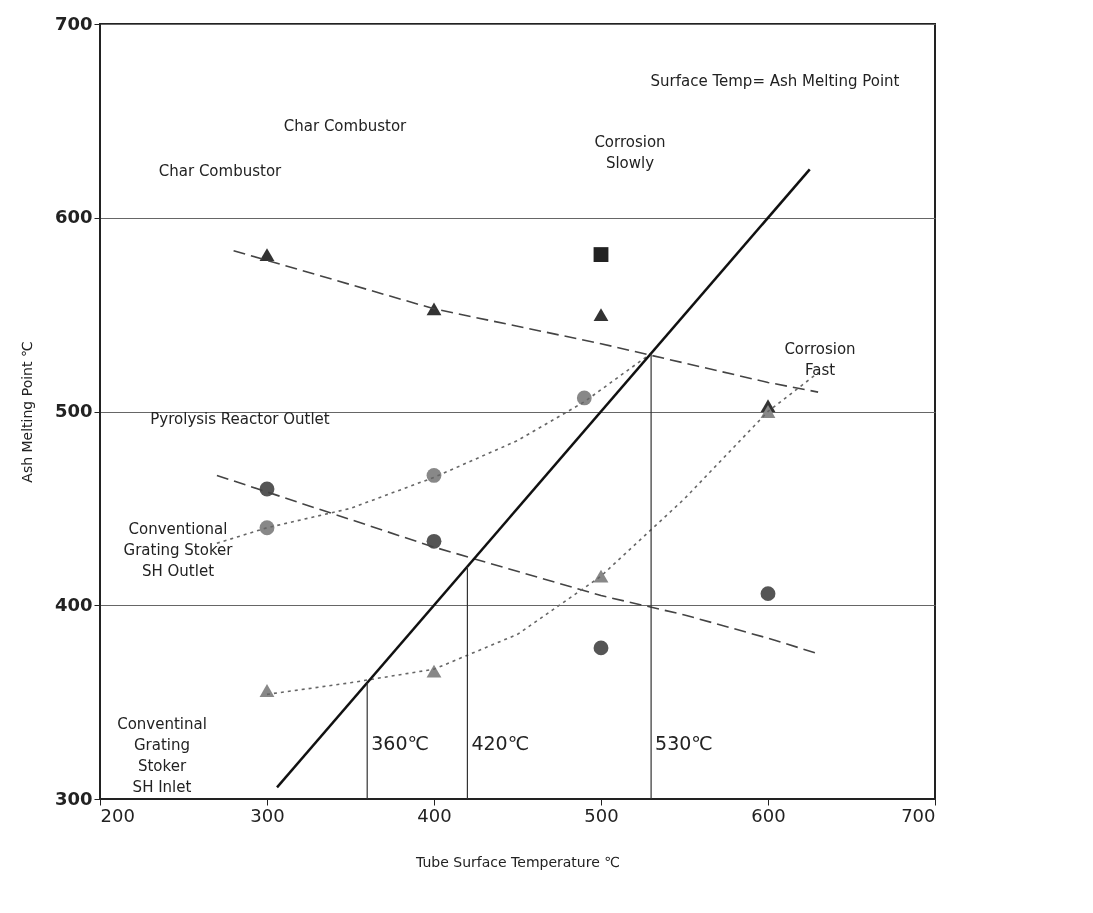  I want to click on x-axis-title: Tube Surface Temperature ℃, so click(517, 861).